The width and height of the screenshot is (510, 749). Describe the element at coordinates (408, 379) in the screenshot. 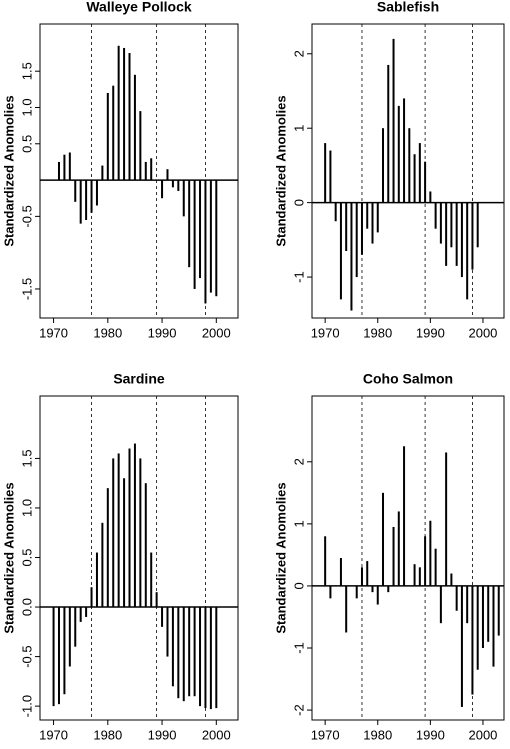

I see `chart-title: Coho Salmon` at that location.